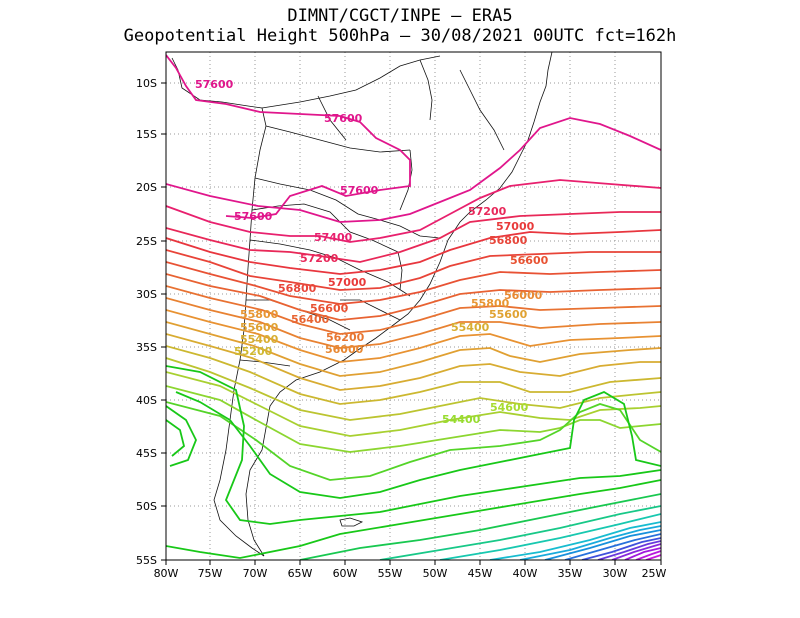  What do you see at coordinates (570, 573) in the screenshot?
I see `lon-tick-label: 35W` at bounding box center [570, 573].